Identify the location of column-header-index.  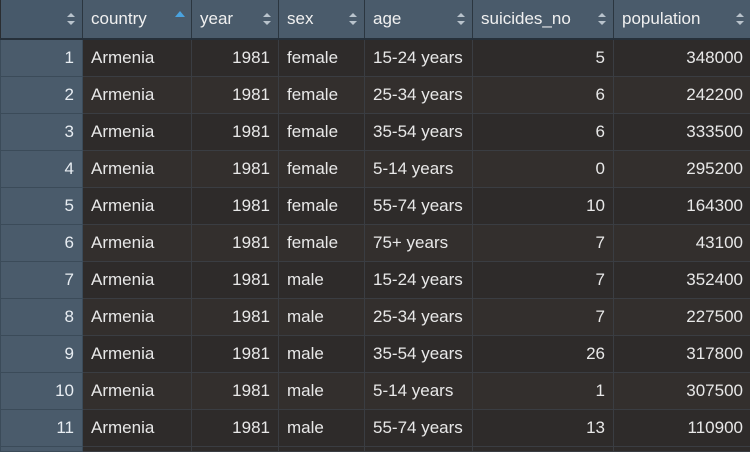
(42, 19).